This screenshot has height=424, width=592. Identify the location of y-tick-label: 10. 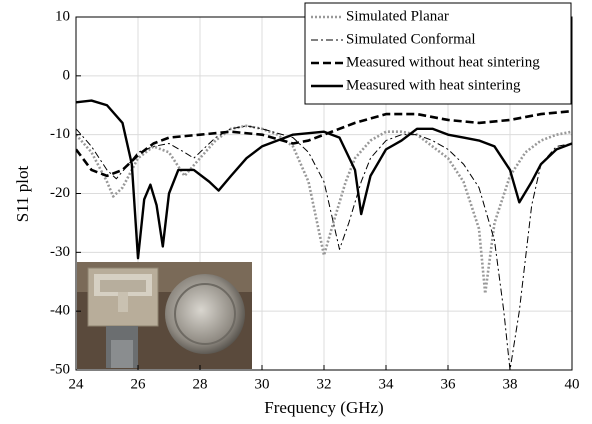
(62, 16).